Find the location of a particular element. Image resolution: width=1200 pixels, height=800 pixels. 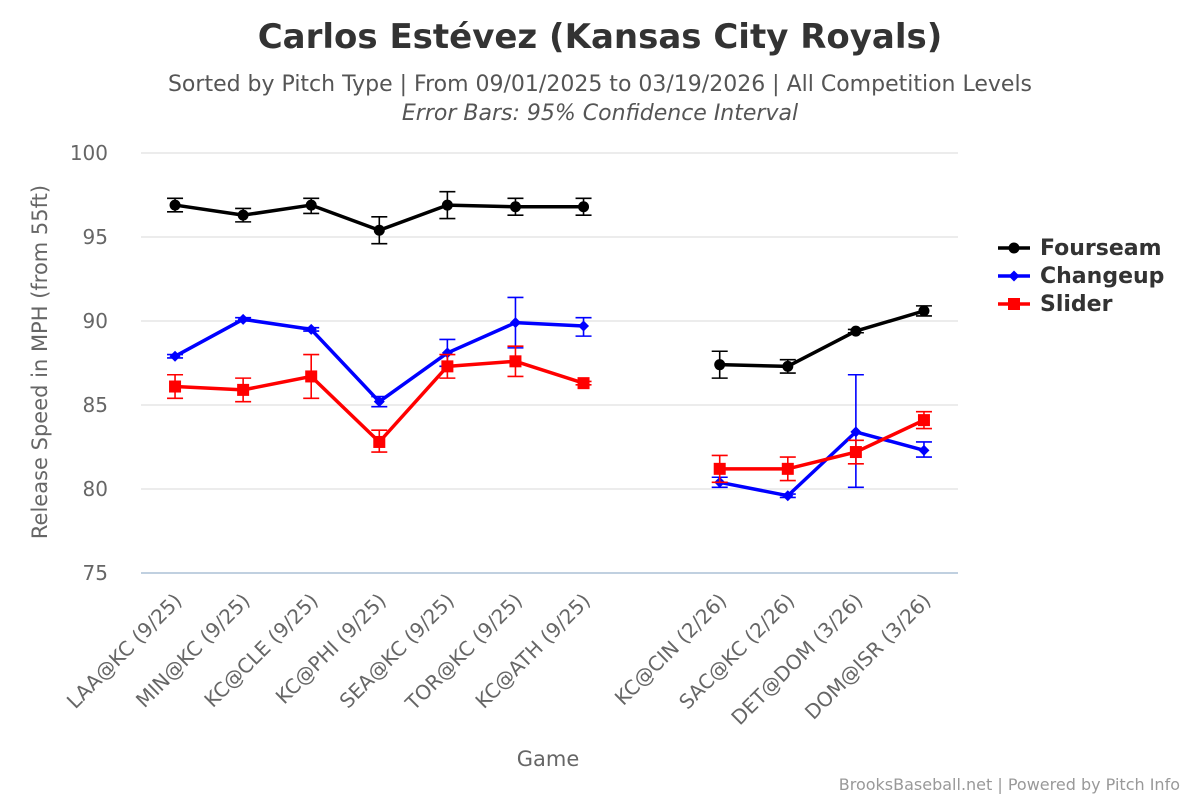

y-tick-label: 95 is located at coordinates (95, 237).